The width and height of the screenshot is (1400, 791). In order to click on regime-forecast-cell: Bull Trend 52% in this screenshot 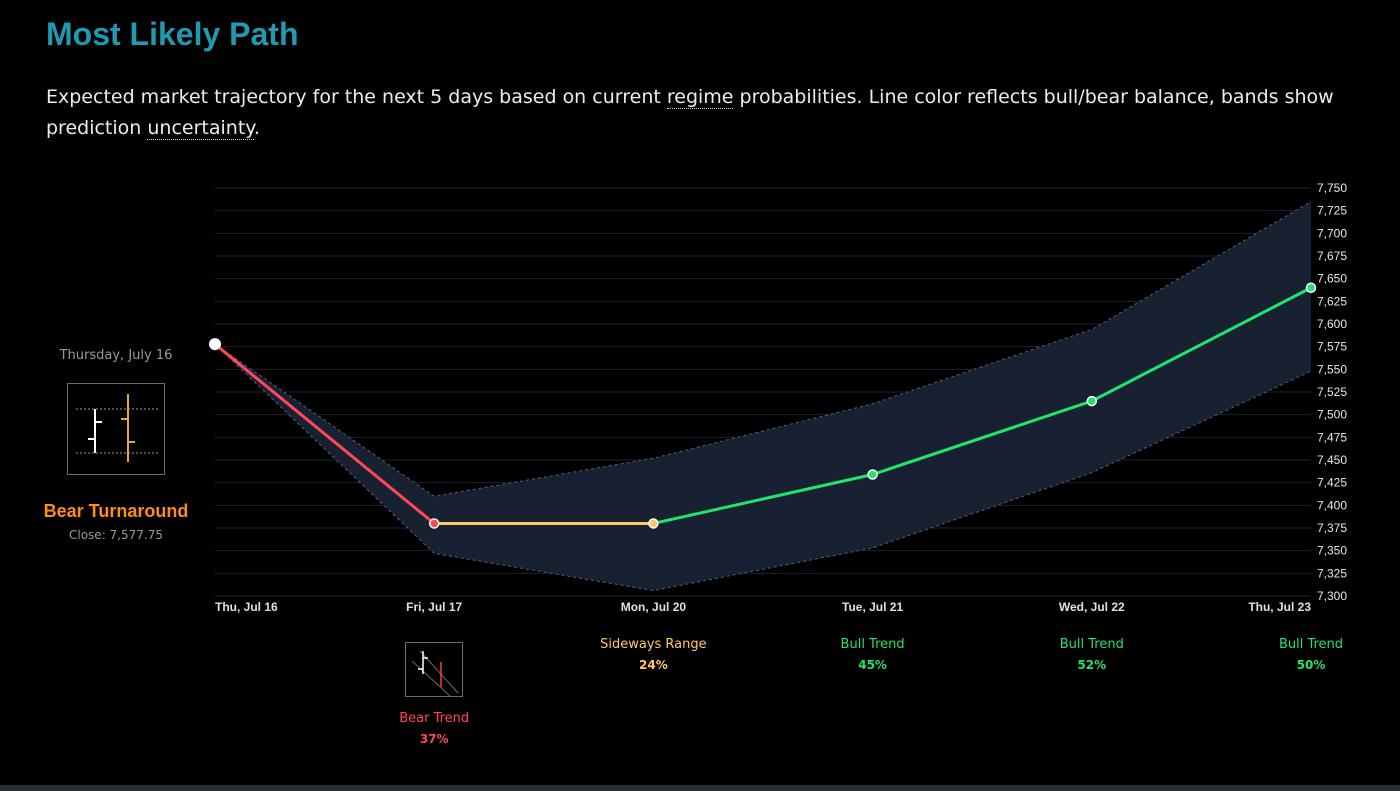, I will do `click(1092, 654)`.